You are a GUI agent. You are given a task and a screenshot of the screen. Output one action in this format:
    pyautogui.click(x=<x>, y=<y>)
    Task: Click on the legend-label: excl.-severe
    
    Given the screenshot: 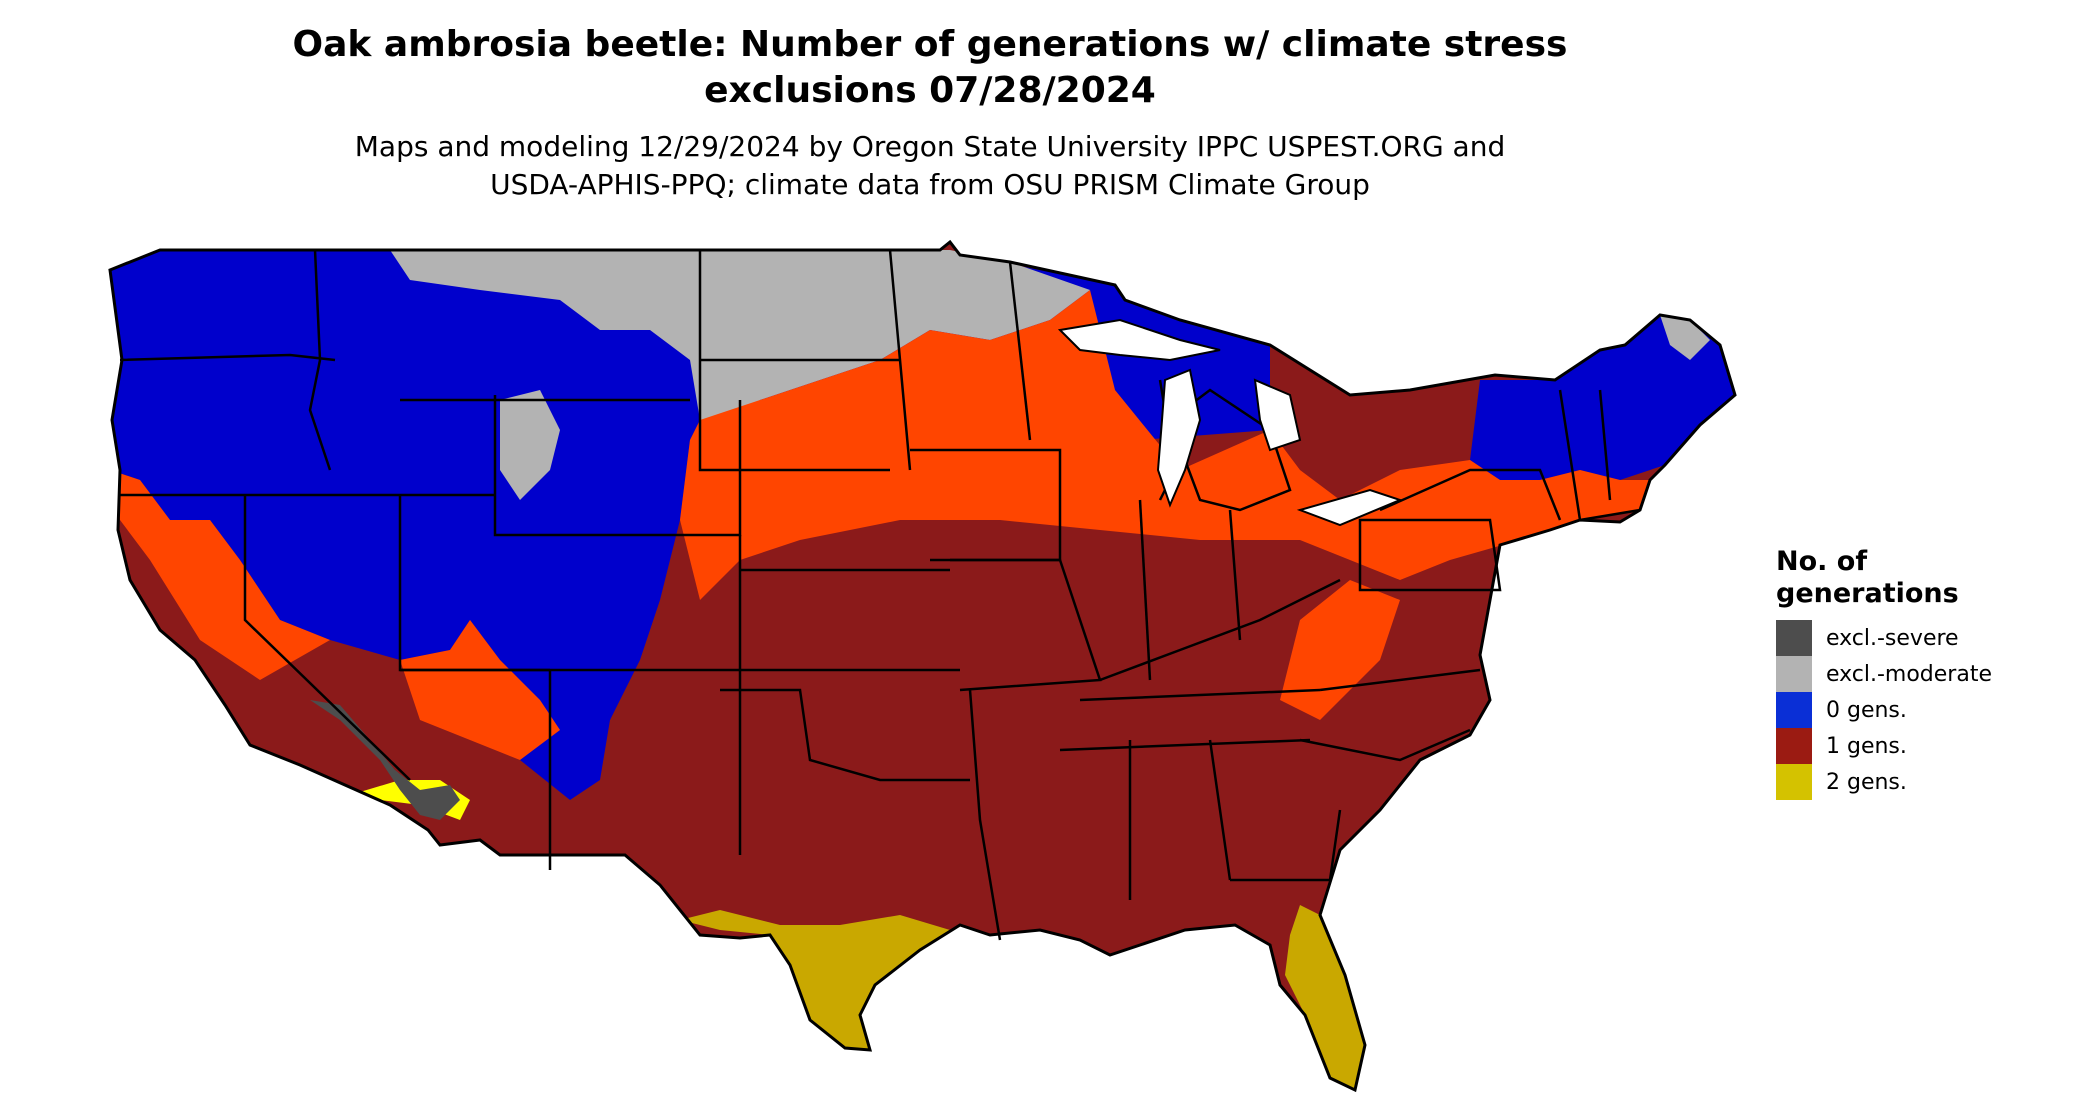 What is the action you would take?
    pyautogui.click(x=1892, y=638)
    